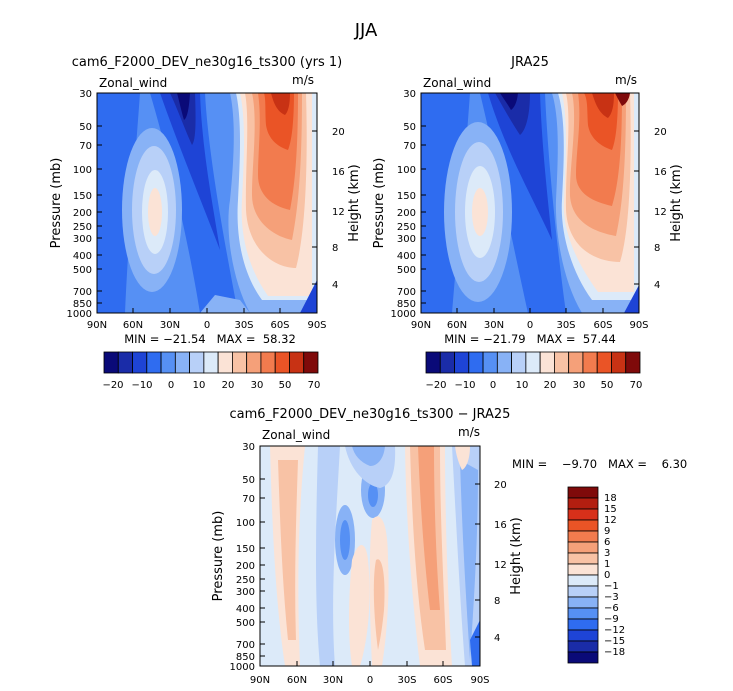 The image size is (733, 691). I want to click on panel-obs-colorbar-label: −10, so click(464, 385).